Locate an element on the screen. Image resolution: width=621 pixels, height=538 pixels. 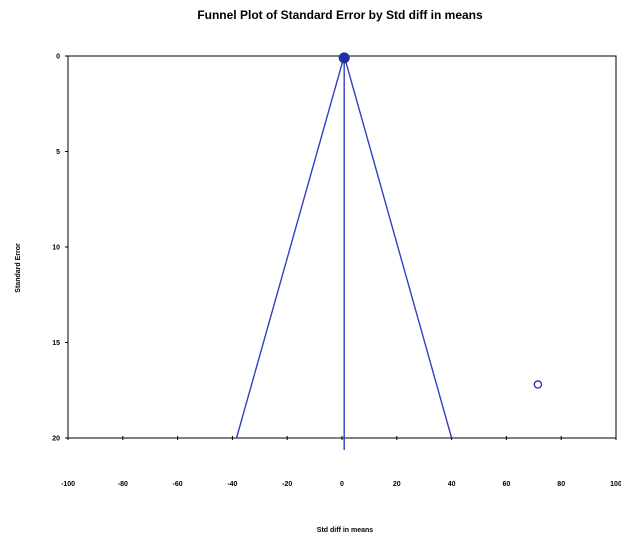
x-axis-ticks: -100 -80 -60 -40 -20 0 20 40 60 80 100 is located at coordinates (341, 462).